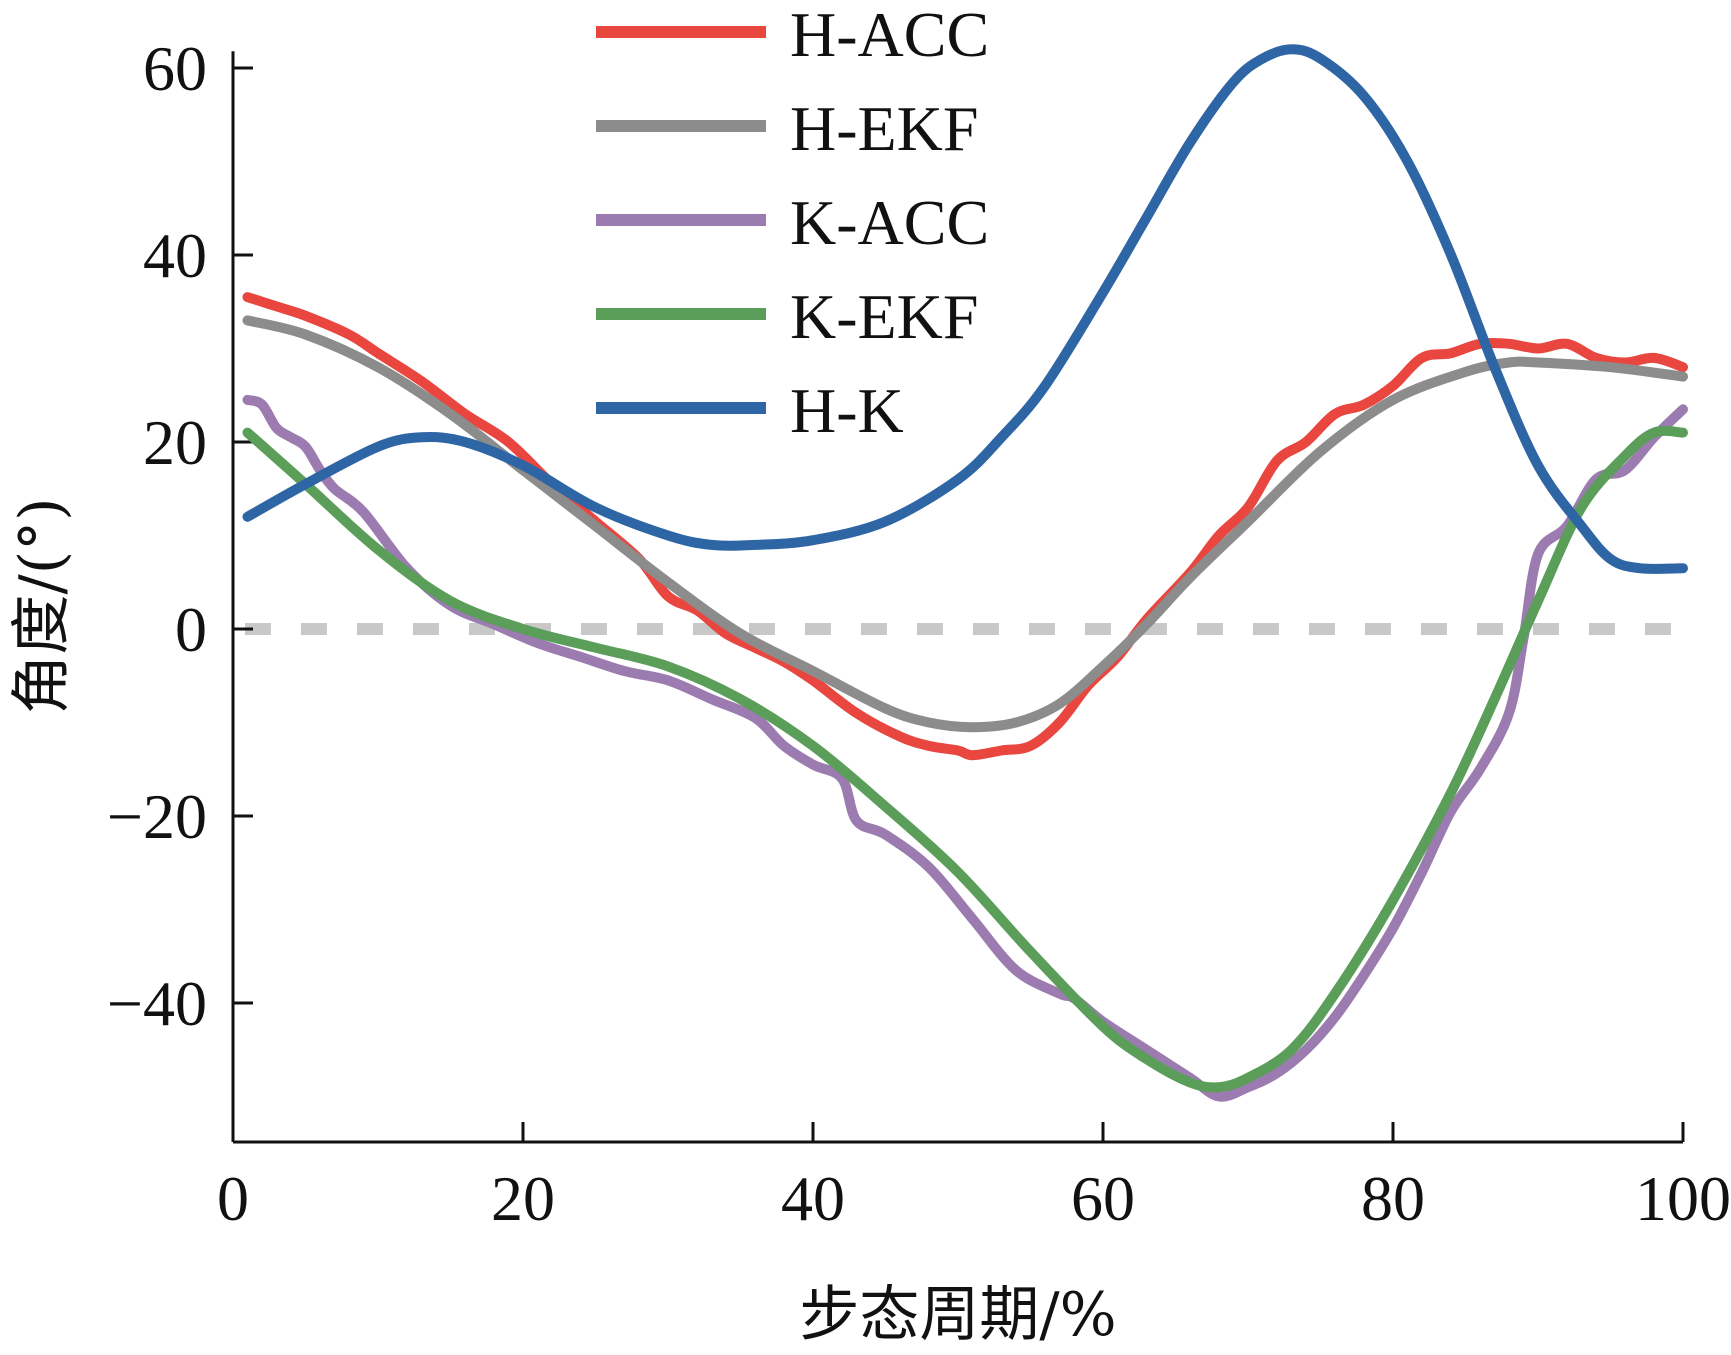 Image resolution: width=1731 pixels, height=1355 pixels. What do you see at coordinates (175, 68) in the screenshot?
I see `y-tick-label: 60` at bounding box center [175, 68].